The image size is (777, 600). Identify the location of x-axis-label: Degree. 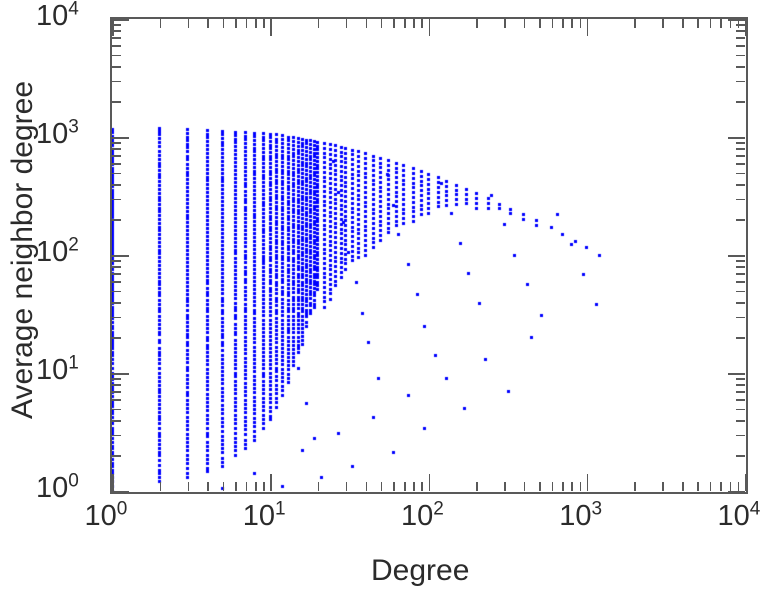
(420, 570).